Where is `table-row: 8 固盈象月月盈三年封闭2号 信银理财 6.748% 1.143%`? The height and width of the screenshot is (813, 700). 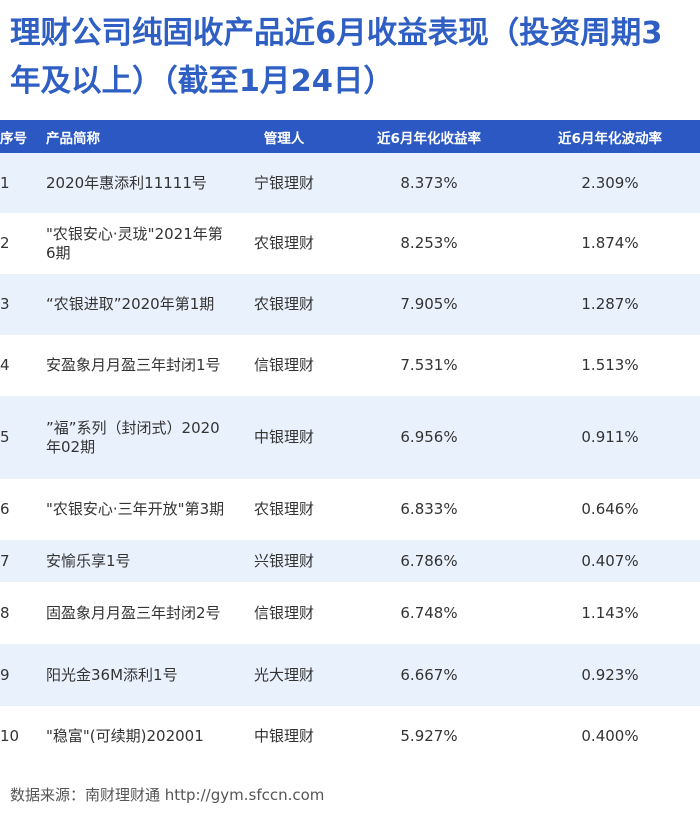 table-row: 8 固盈象月月盈三年封闭2号 信银理财 6.748% 1.143% is located at coordinates (350, 613).